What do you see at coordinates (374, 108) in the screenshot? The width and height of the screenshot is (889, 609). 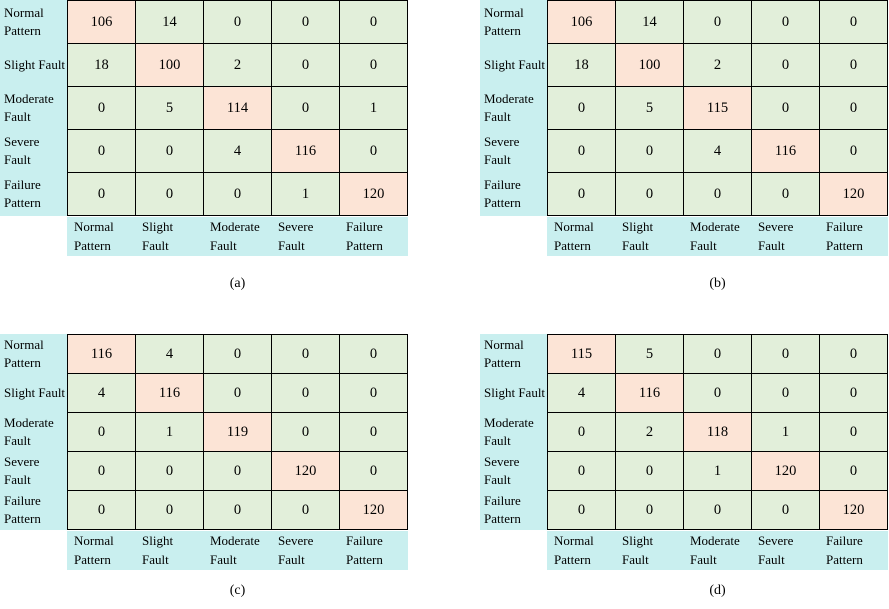 I see `matrix-cell-r2c4: 1` at bounding box center [374, 108].